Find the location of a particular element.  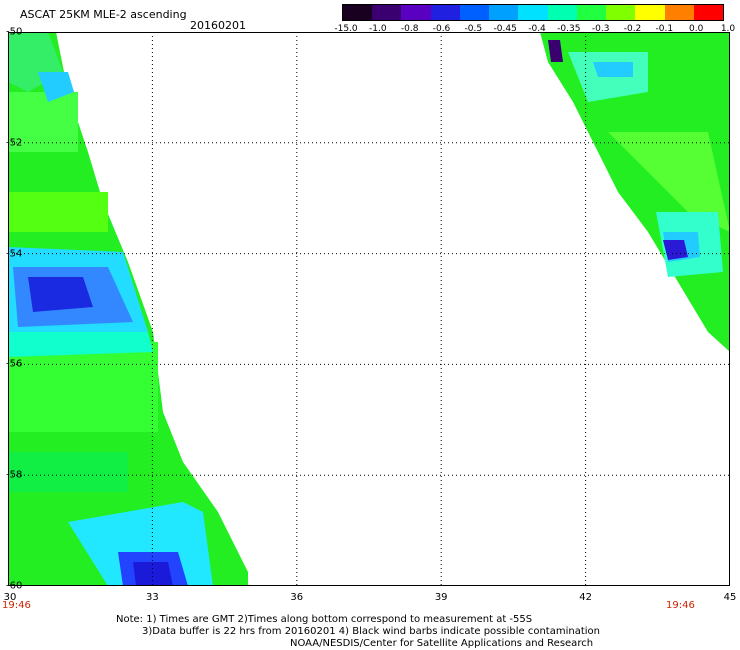

colorbar-label: -0.4 is located at coordinates (537, 29).